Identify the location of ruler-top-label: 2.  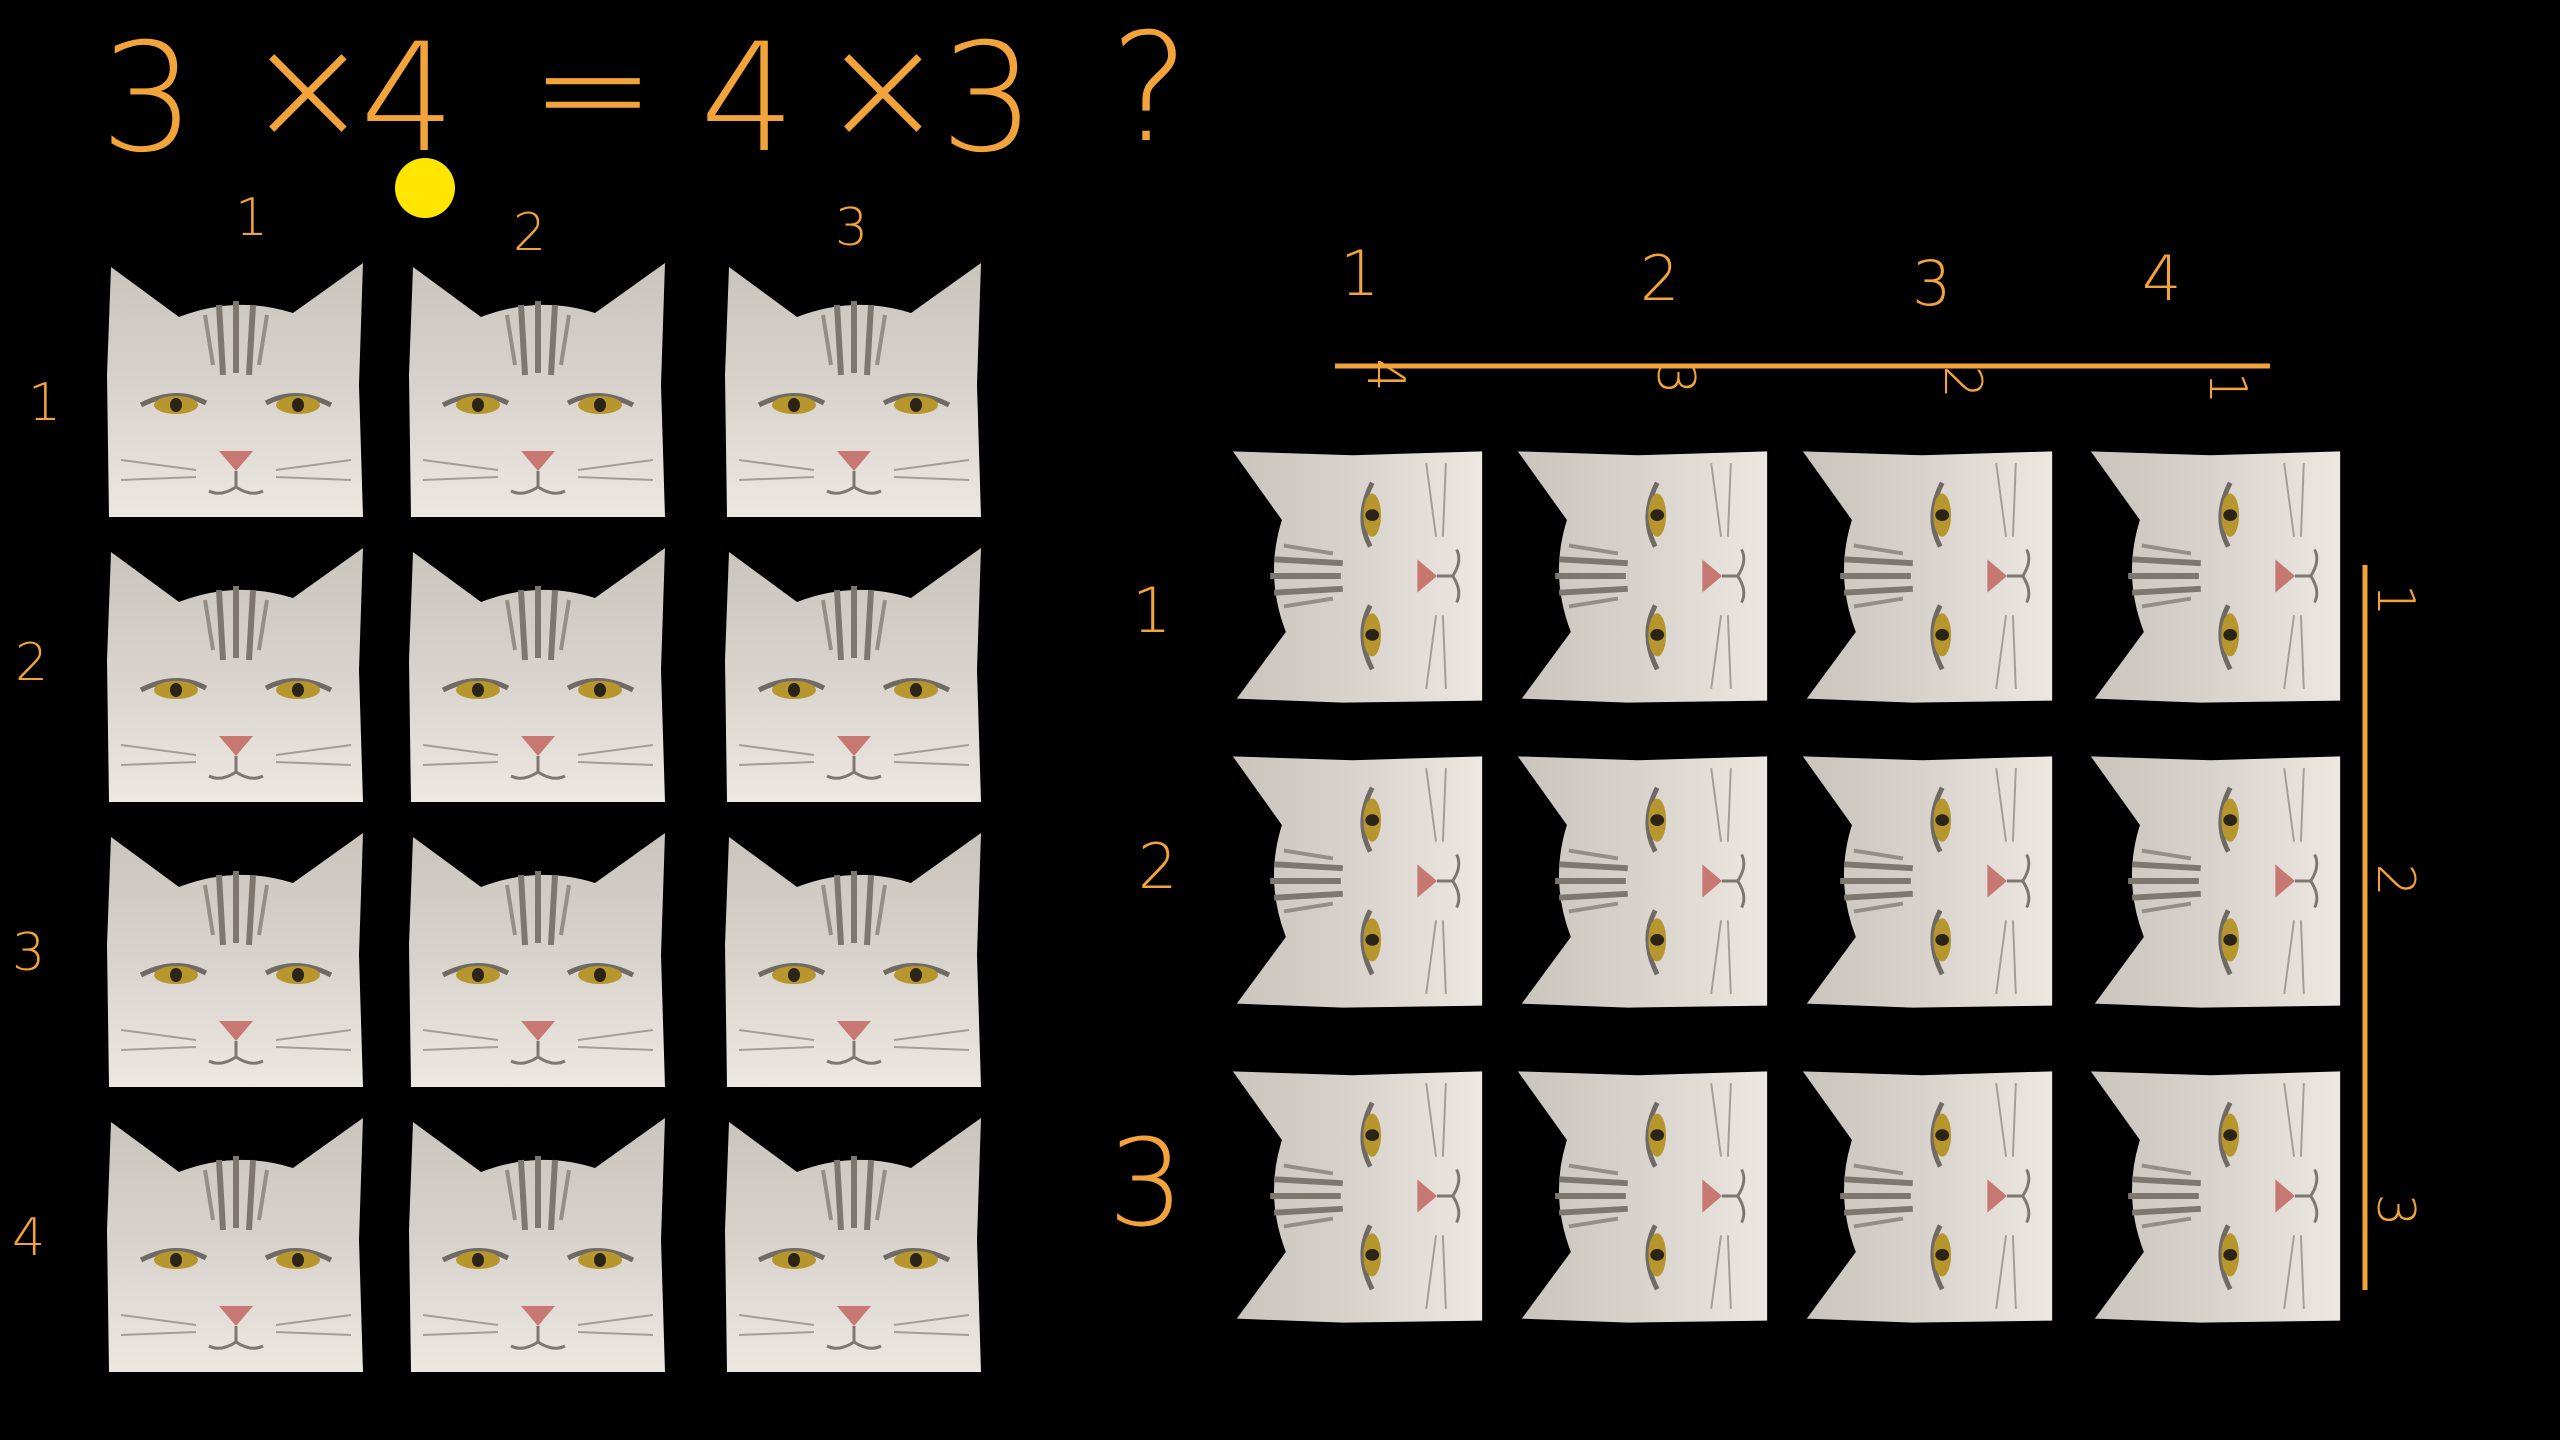
(1962, 381).